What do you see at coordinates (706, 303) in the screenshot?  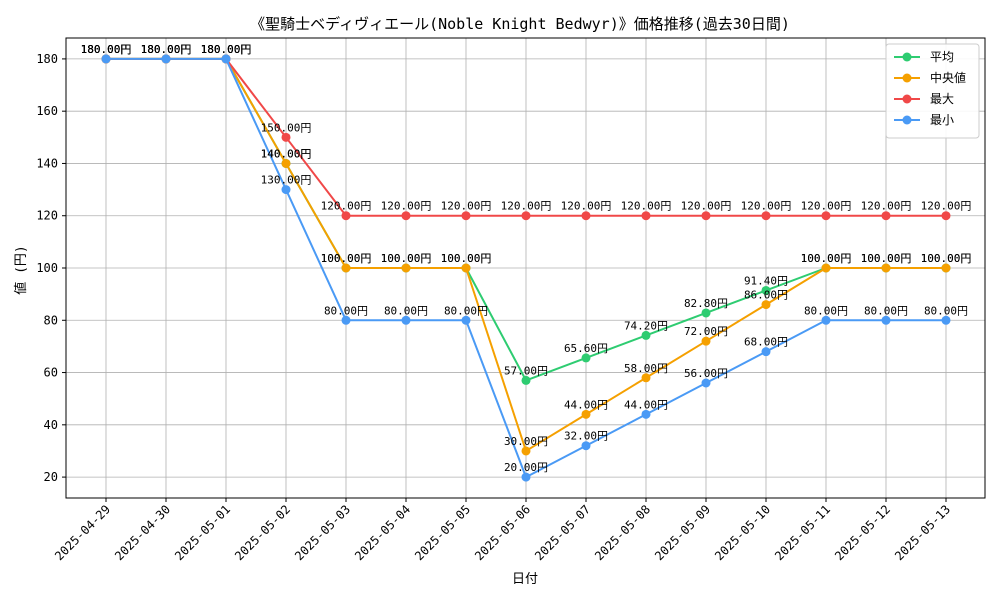 I see `data-label: 82.80円` at bounding box center [706, 303].